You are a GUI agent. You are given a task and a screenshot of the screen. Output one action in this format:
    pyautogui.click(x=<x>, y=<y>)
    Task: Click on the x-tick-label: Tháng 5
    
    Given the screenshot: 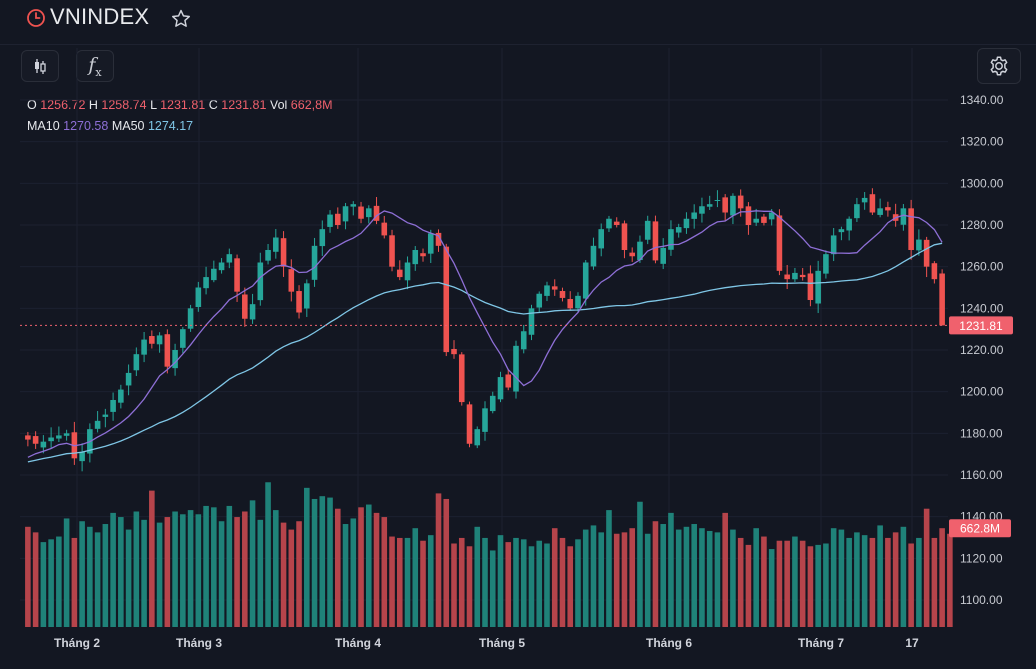 What is the action you would take?
    pyautogui.click(x=502, y=643)
    